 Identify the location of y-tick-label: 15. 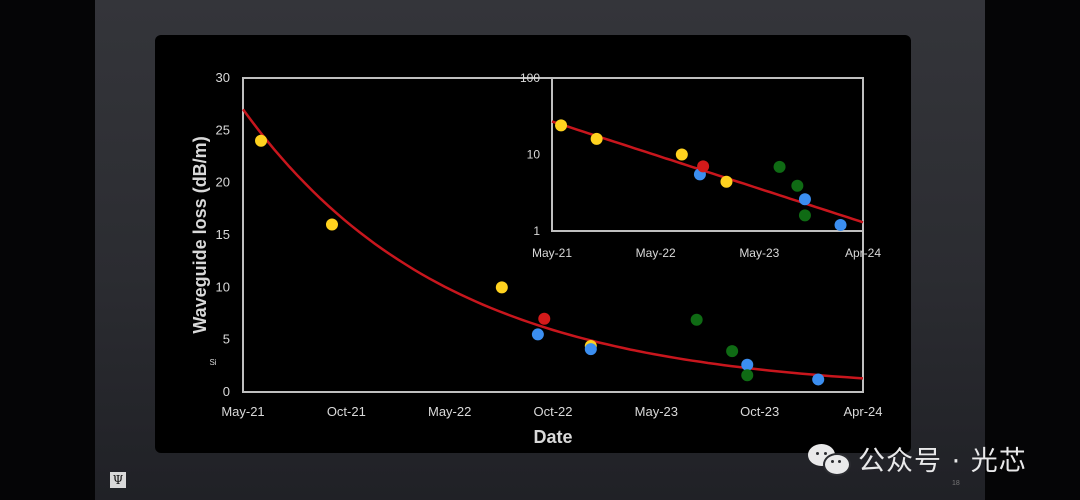
(223, 234).